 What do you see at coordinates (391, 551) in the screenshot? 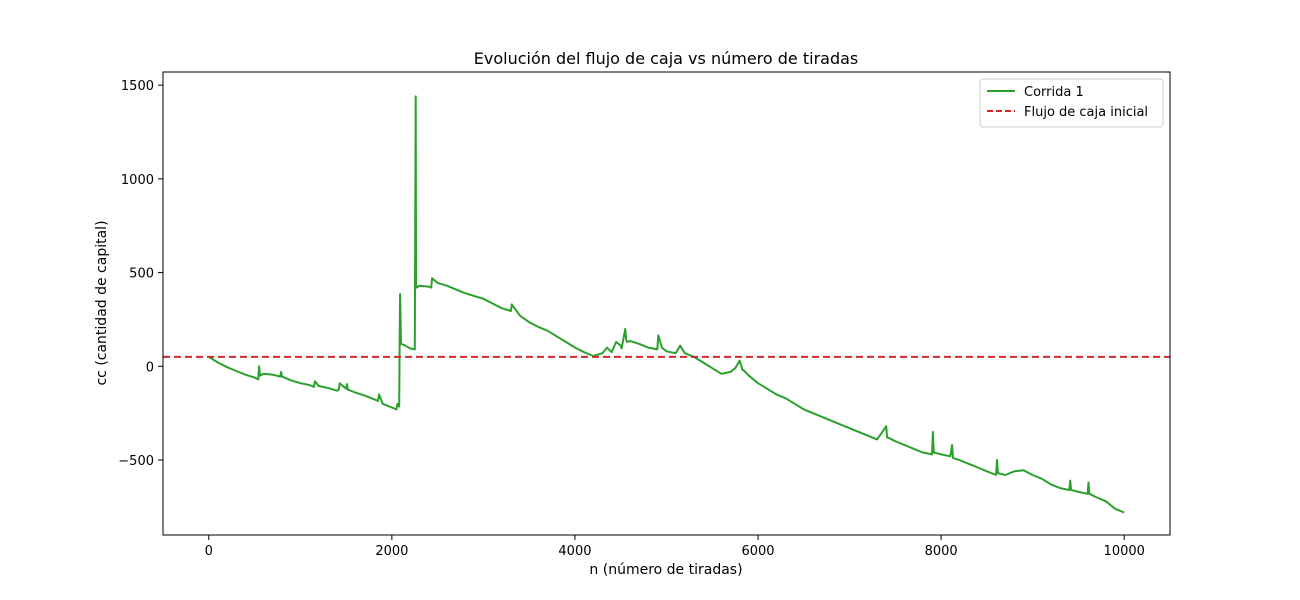
I see `x-tick-label: 2000` at bounding box center [391, 551].